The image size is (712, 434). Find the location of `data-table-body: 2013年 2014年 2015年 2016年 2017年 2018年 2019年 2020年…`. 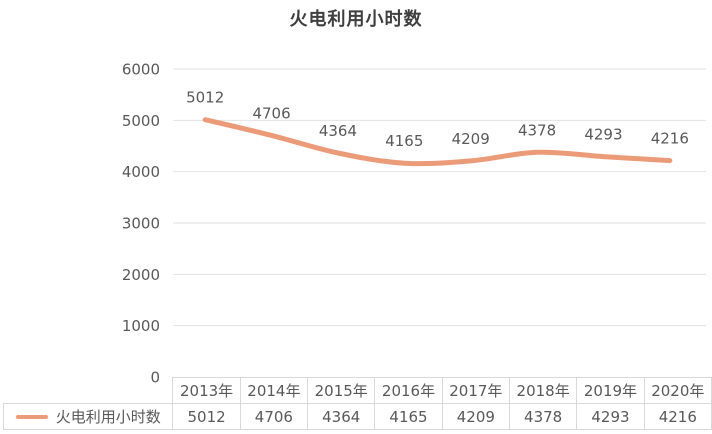

data-table-body: 2013年 2014年 2015年 2016年 2017年 2018年 2019年 2020年… is located at coordinates (357, 403).